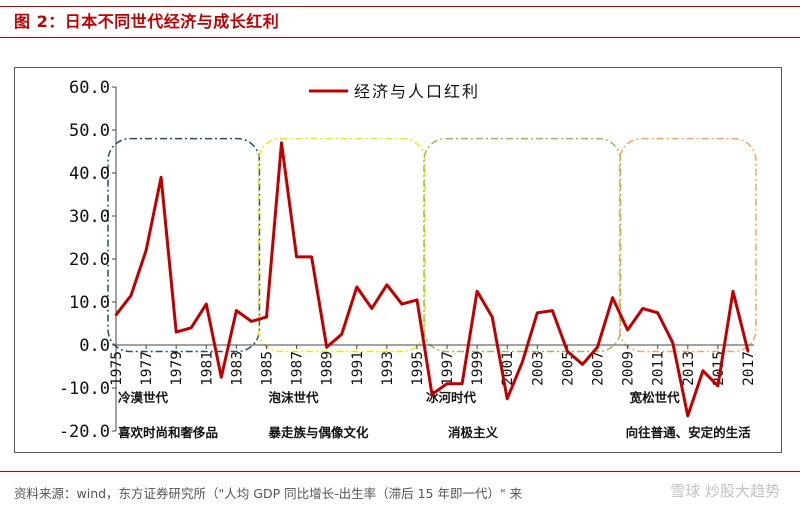 This screenshot has height=513, width=800. Describe the element at coordinates (568, 368) in the screenshot. I see `x-tick-label-16: 2005` at that location.